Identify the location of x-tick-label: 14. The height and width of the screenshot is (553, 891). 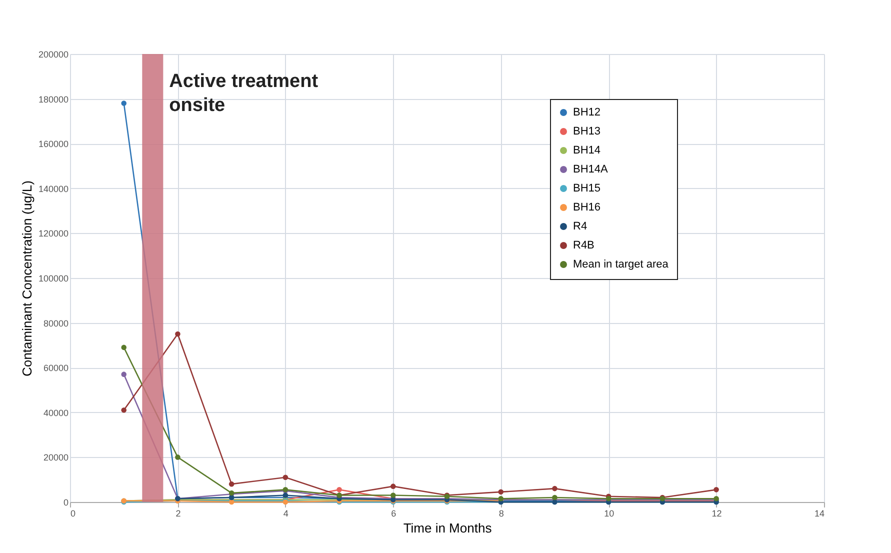
(819, 513).